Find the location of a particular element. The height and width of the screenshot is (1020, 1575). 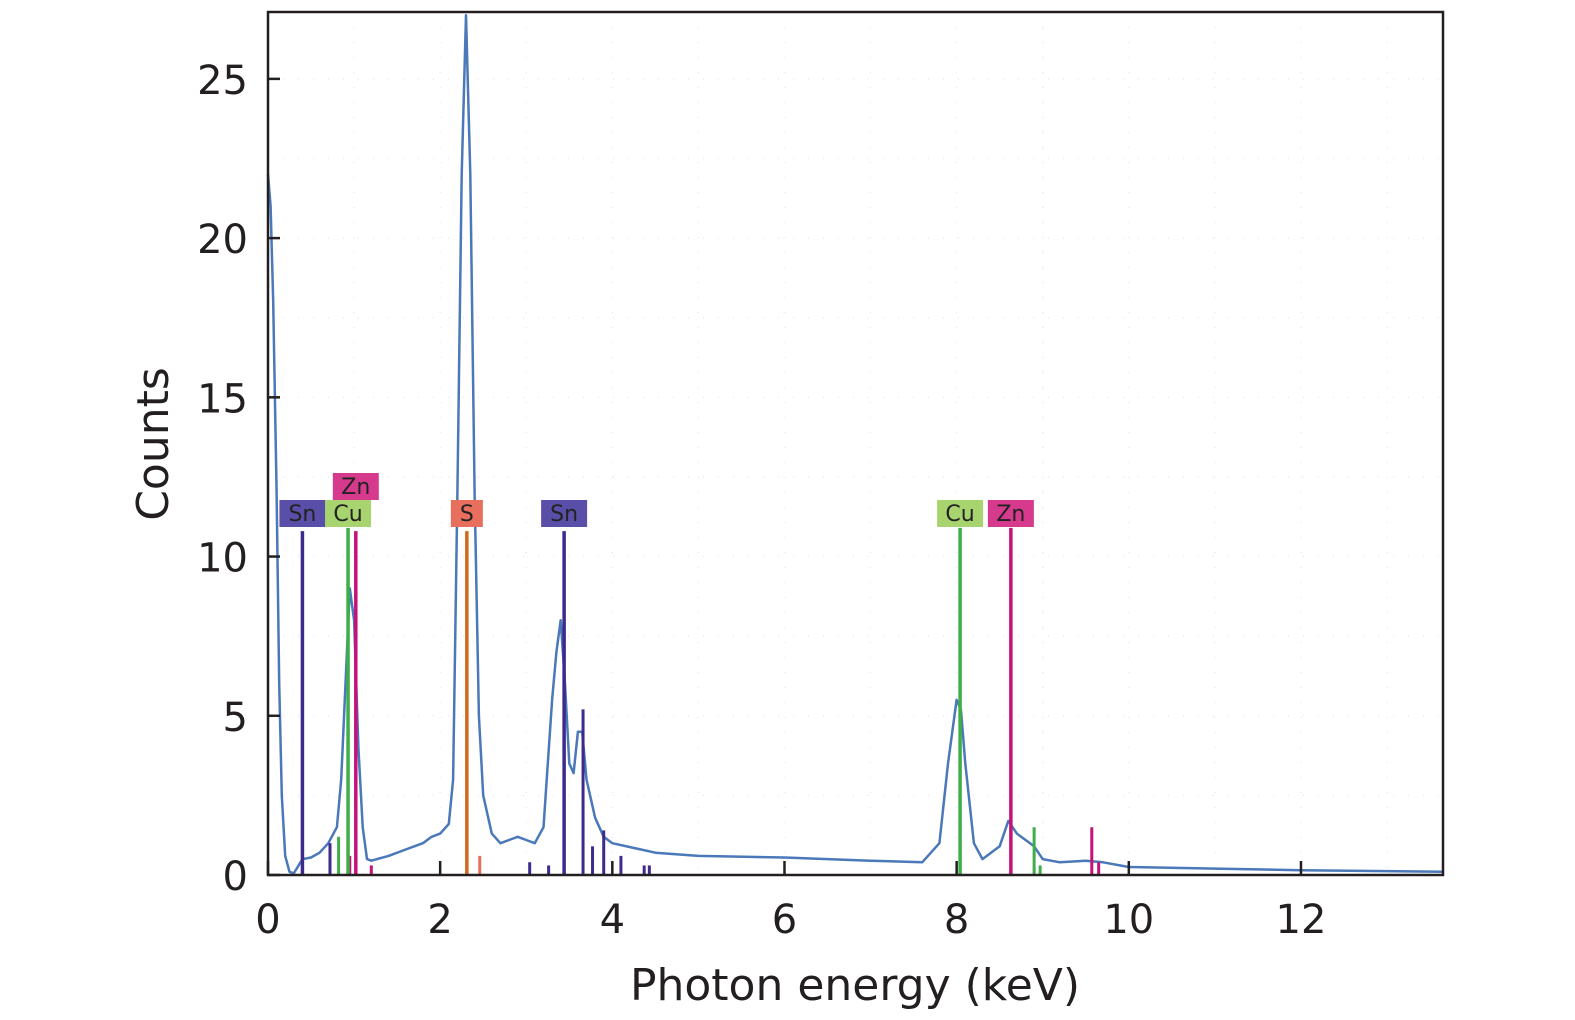

x-tick-label: 8 is located at coordinates (956, 920).